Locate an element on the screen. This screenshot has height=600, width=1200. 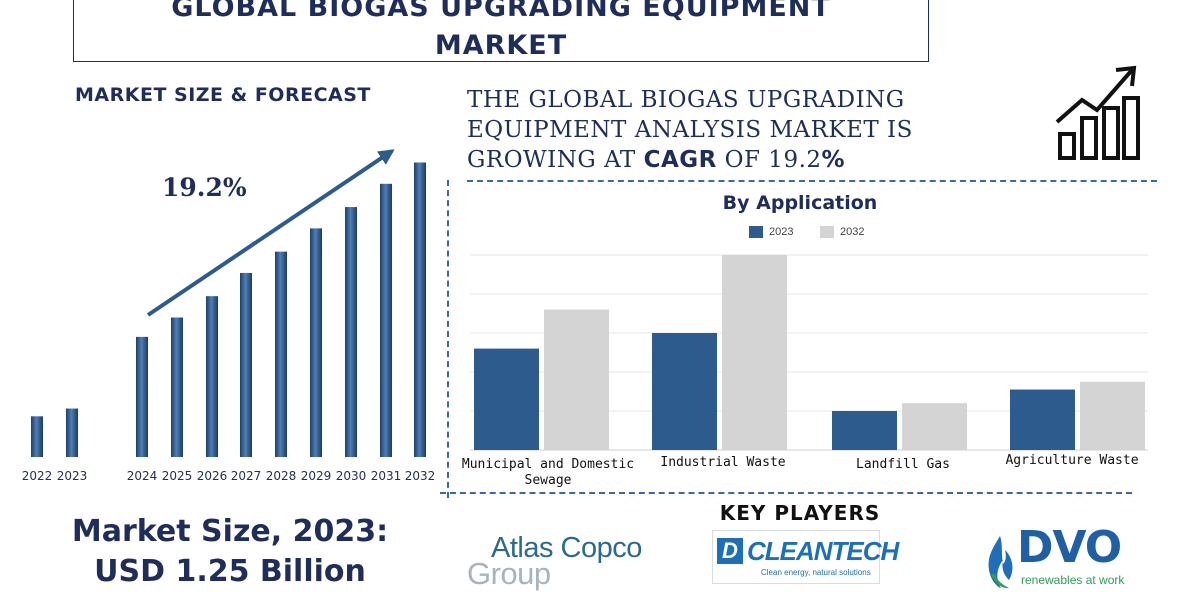
flame-icon is located at coordinates (1000, 562).